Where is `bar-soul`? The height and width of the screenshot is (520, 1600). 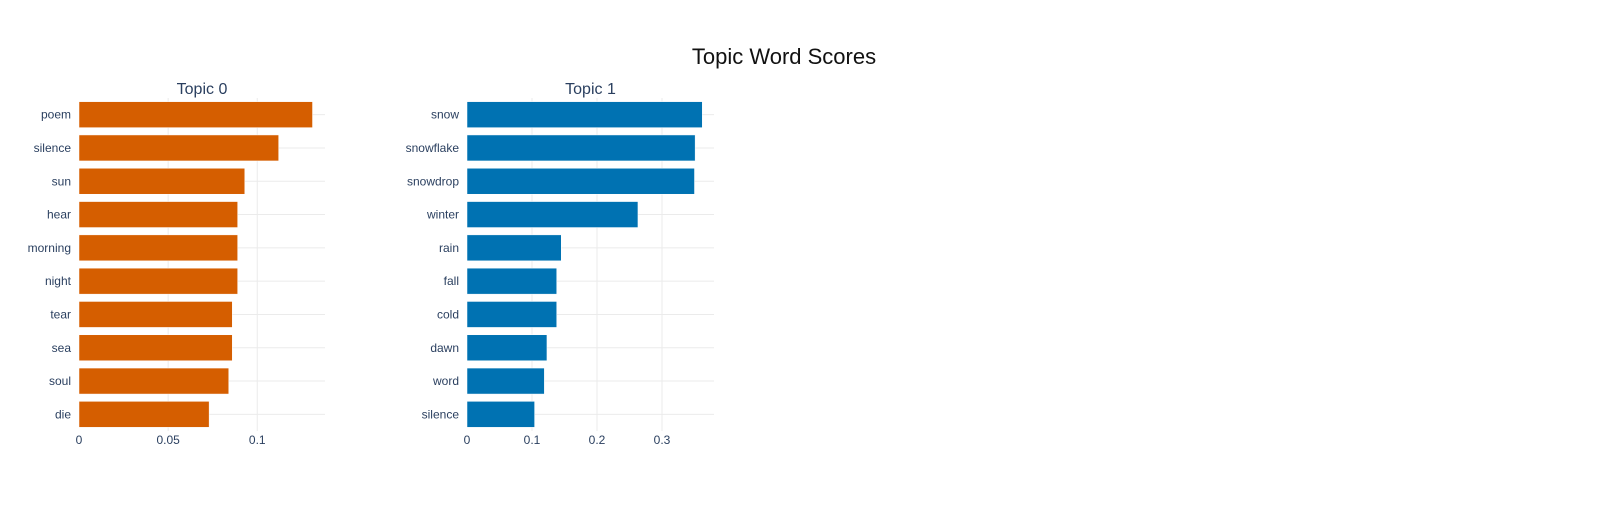 bar-soul is located at coordinates (153, 381).